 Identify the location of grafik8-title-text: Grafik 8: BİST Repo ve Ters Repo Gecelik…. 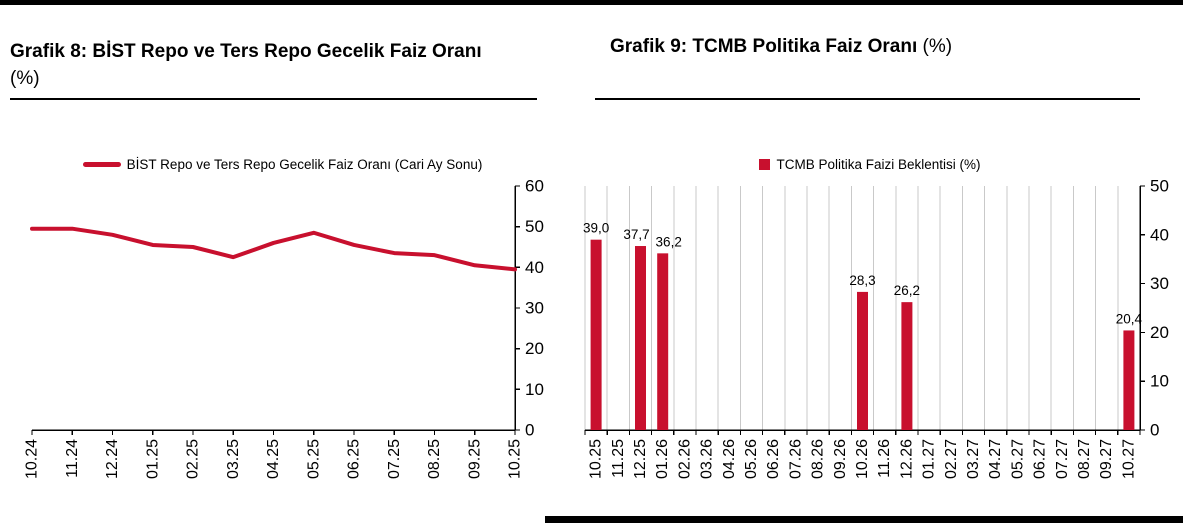
(246, 51).